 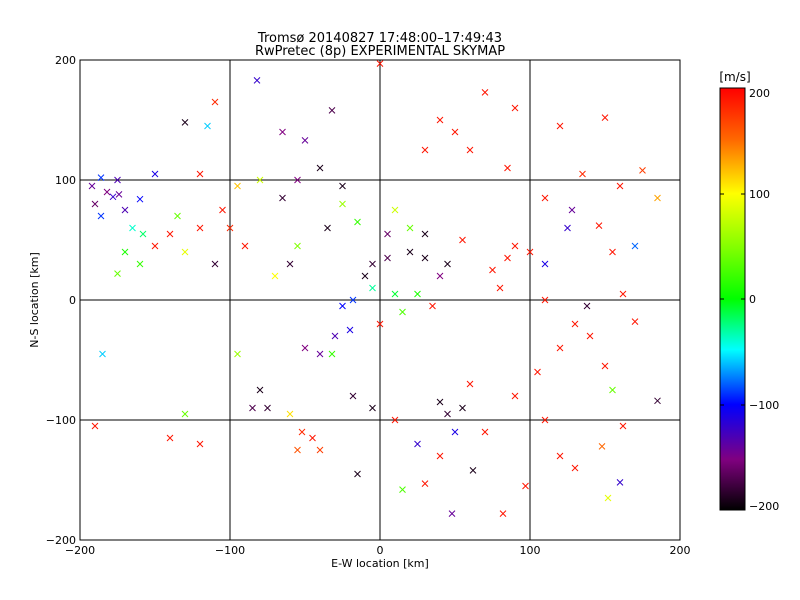 I want to click on colorbar-gradient, so click(x=732, y=299).